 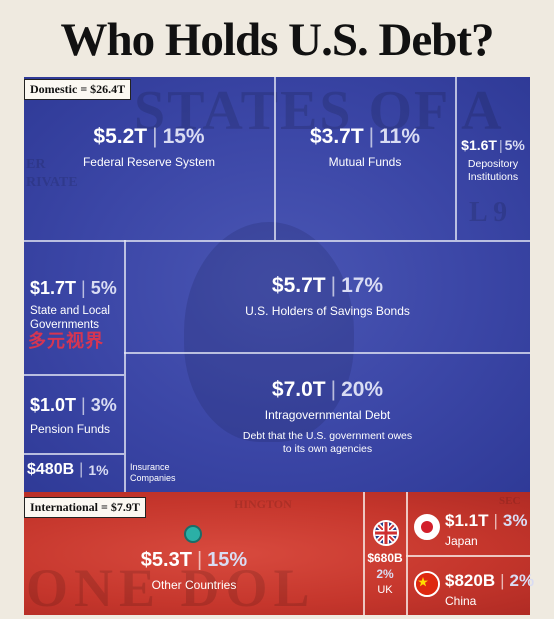 What do you see at coordinates (269, 332) in the screenshot?
I see `portrait-silhouette` at bounding box center [269, 332].